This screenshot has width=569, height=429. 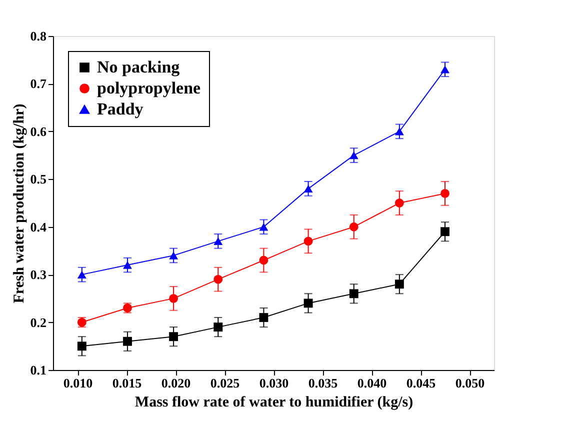 What do you see at coordinates (138, 67) in the screenshot?
I see `legend-label: No packing` at bounding box center [138, 67].